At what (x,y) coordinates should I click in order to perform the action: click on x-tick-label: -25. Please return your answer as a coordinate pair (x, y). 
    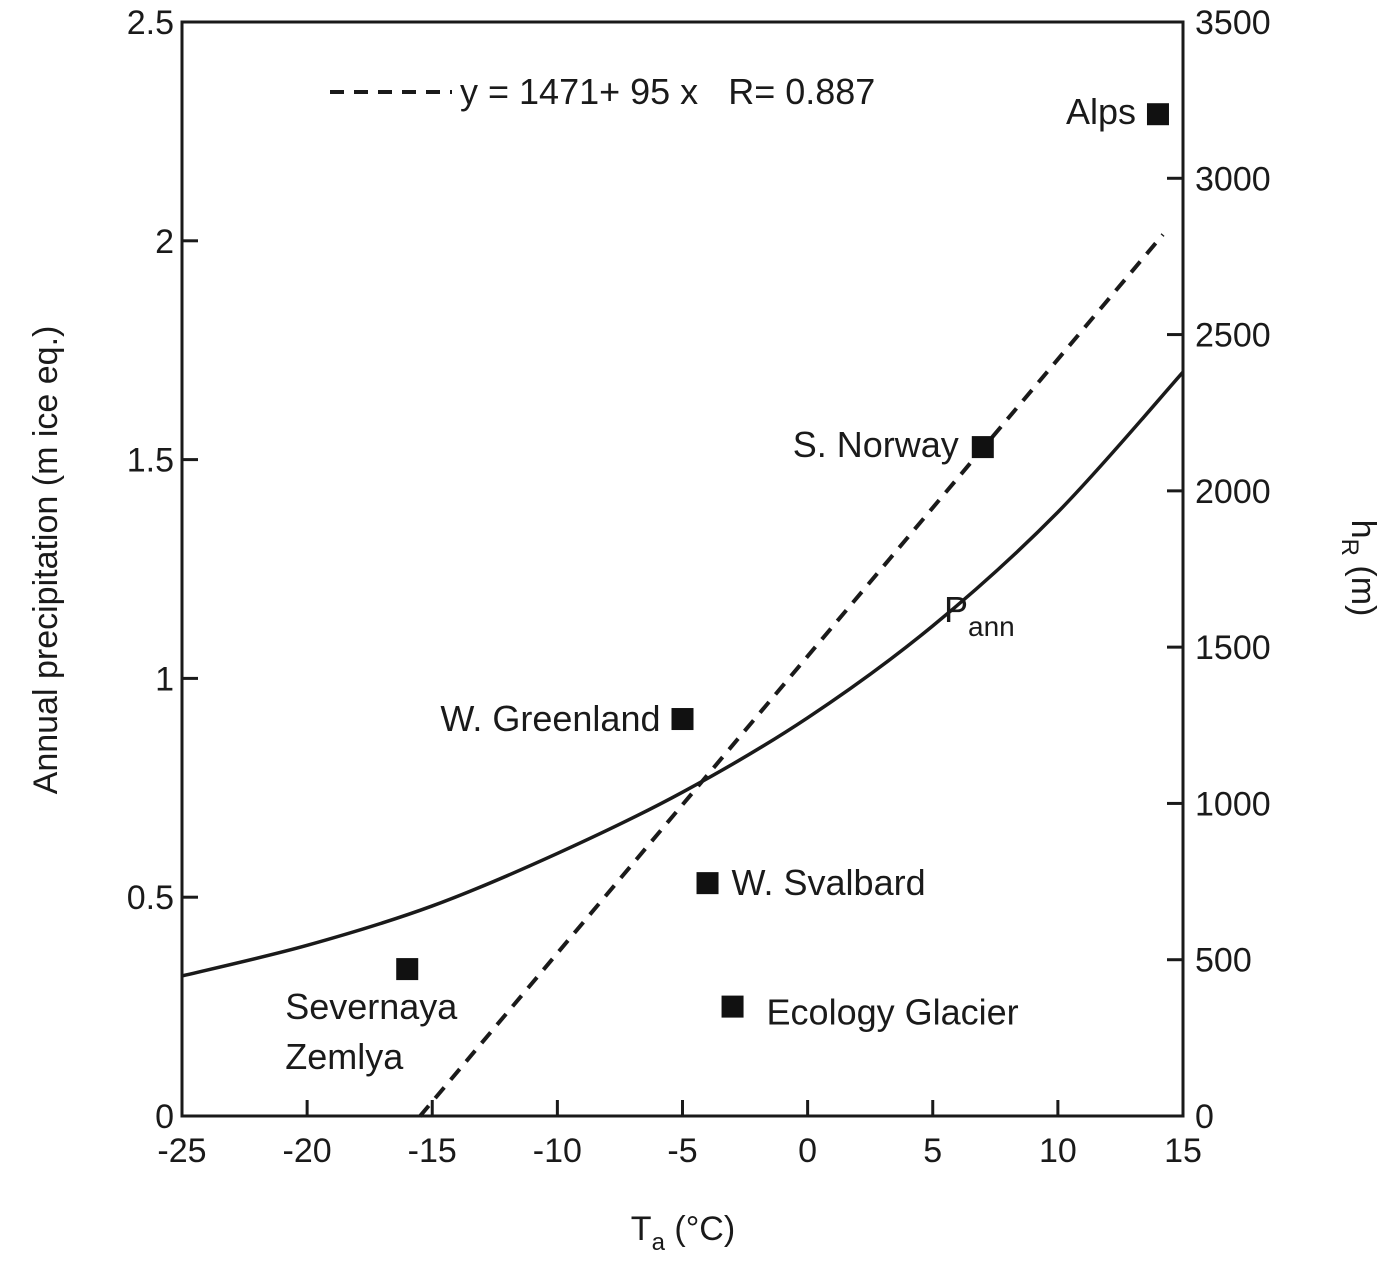
    Looking at the image, I should click on (181, 1151).